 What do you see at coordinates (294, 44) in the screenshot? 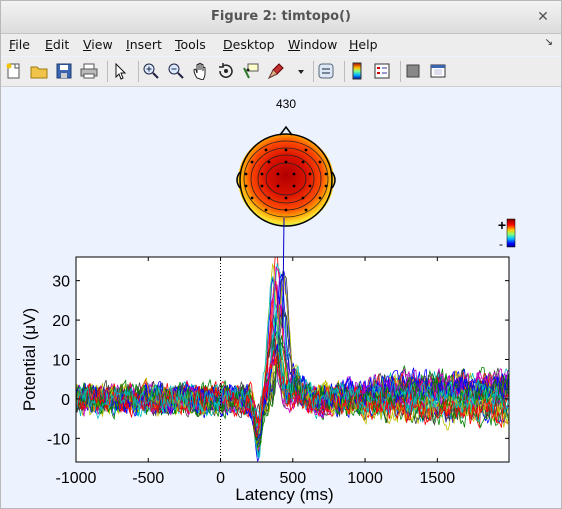
I see `menu-mnemonic: W` at bounding box center [294, 44].